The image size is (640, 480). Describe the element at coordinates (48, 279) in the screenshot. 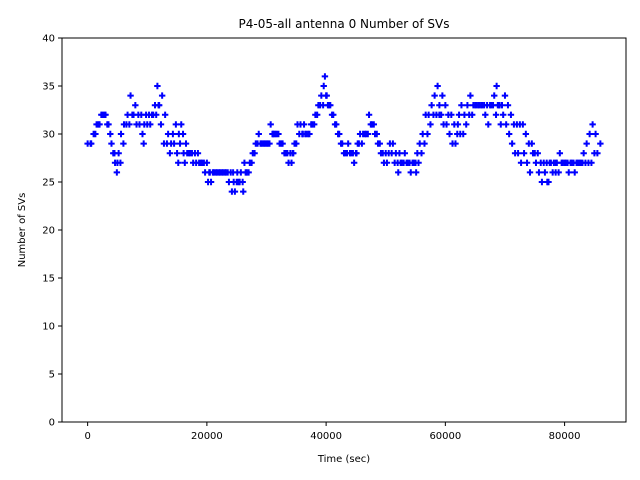

I see `y-tick-label: 15` at that location.